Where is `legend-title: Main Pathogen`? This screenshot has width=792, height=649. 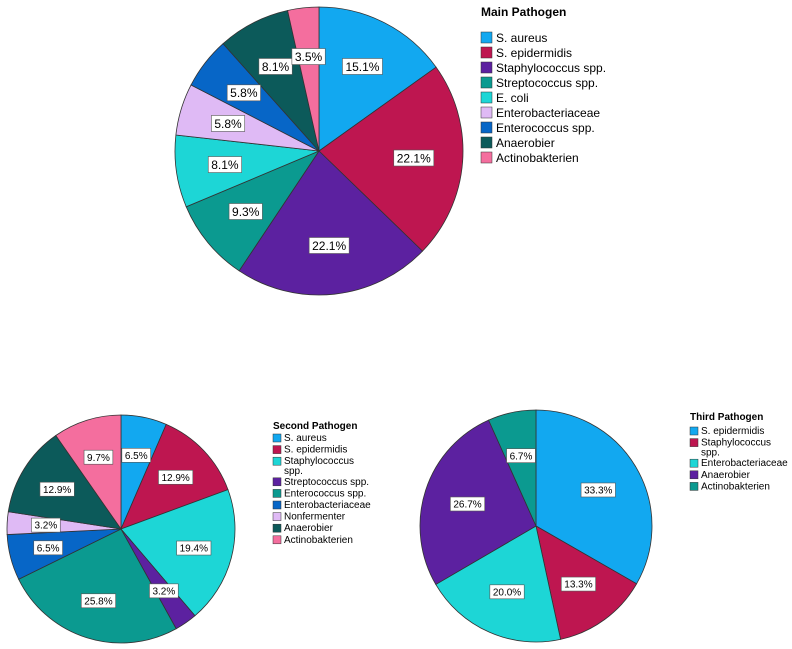 legend-title: Main Pathogen is located at coordinates (523, 12).